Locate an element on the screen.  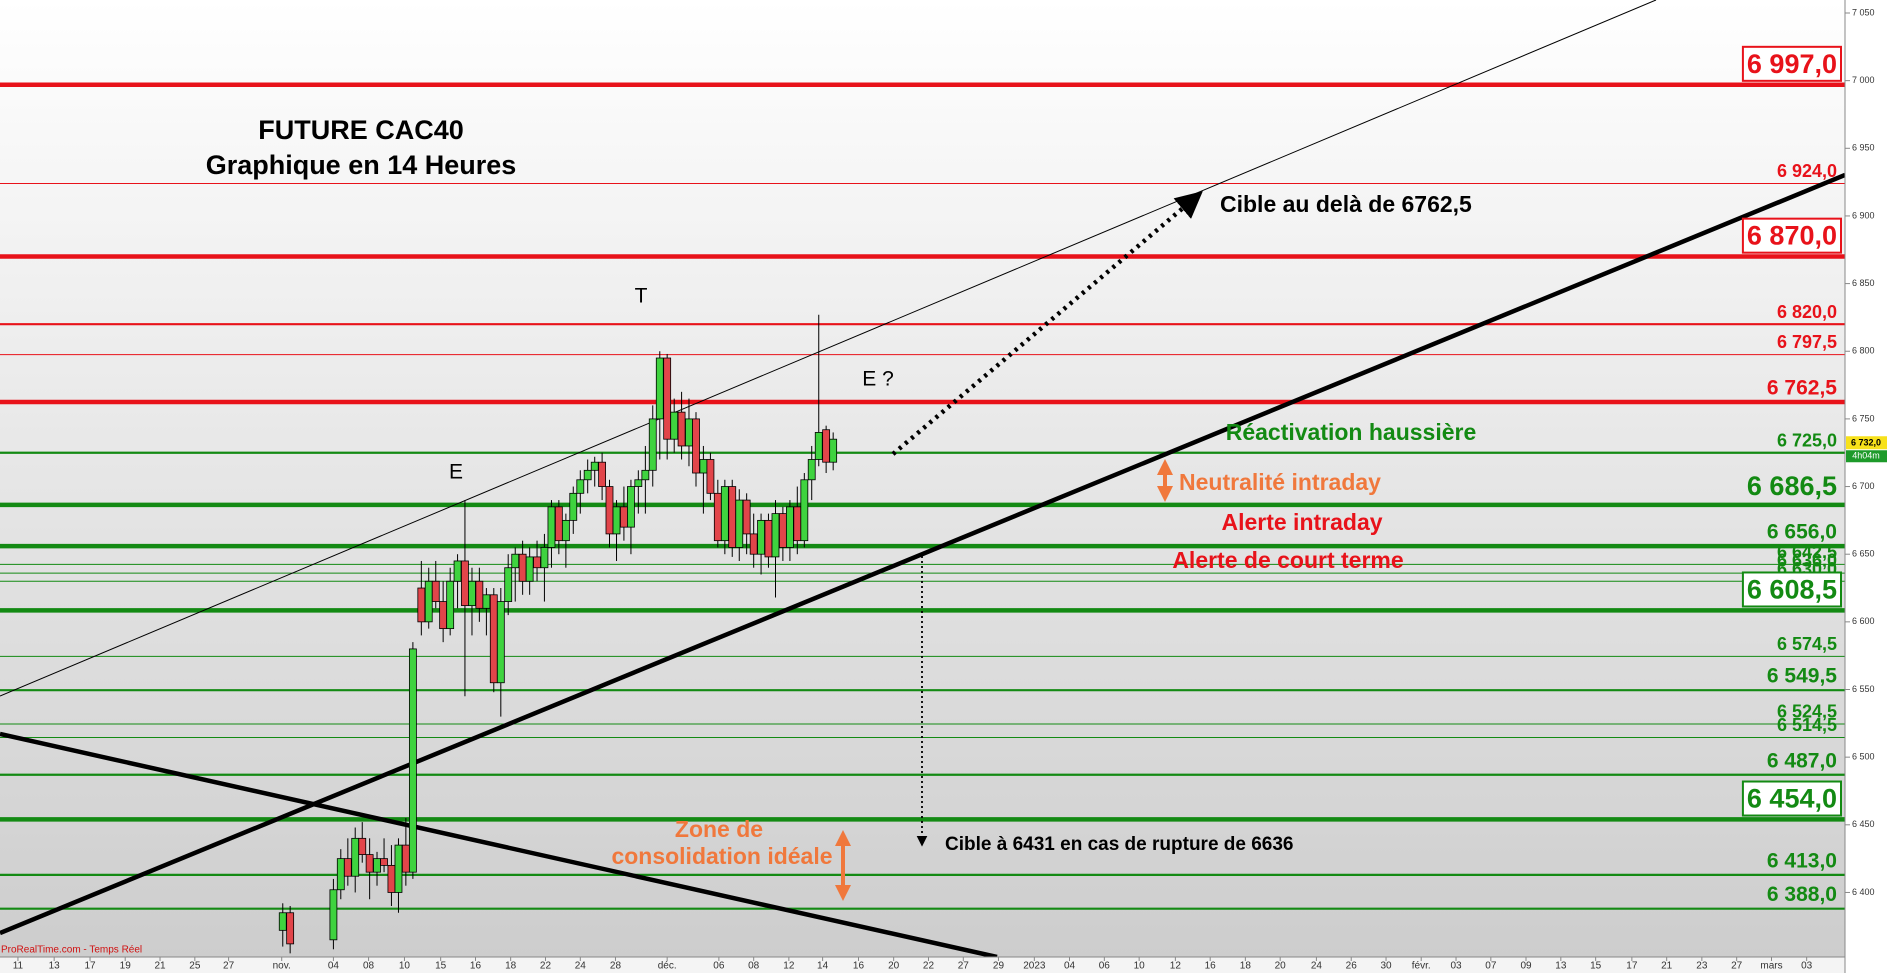
x-tick-label: 29 is located at coordinates (999, 966).